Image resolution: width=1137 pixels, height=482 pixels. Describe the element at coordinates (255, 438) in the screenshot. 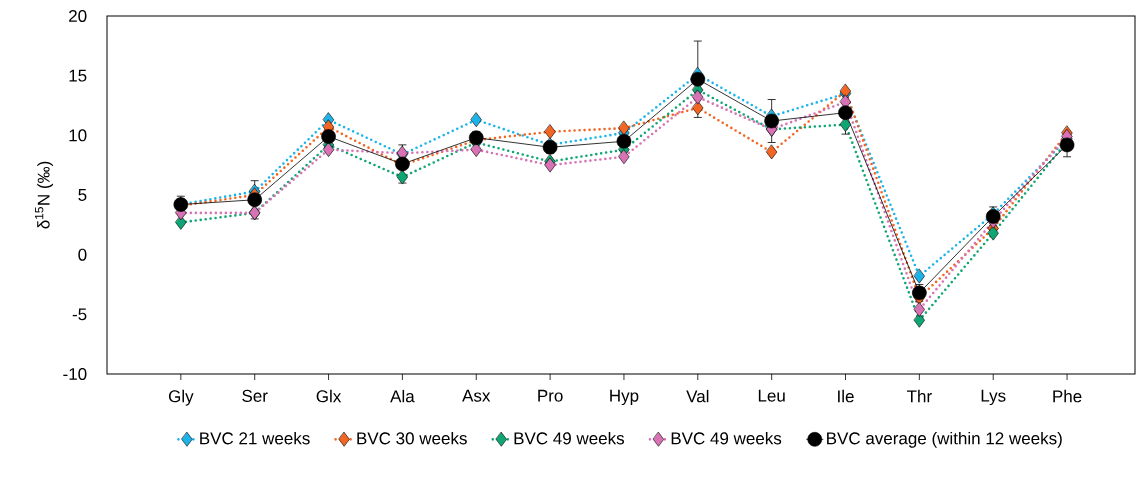

I see `legend-label: BVC 21 weeks` at that location.